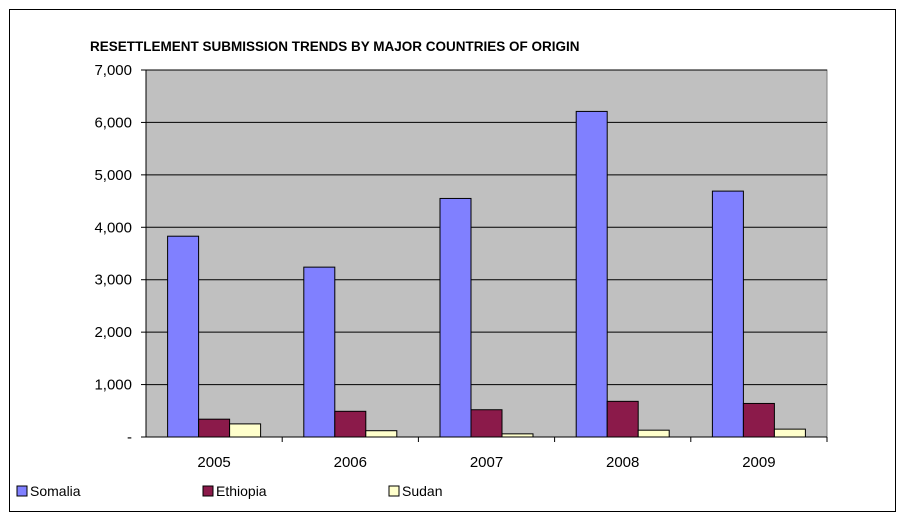  What do you see at coordinates (213, 462) in the screenshot?
I see `x-tick-label: 2005` at bounding box center [213, 462].